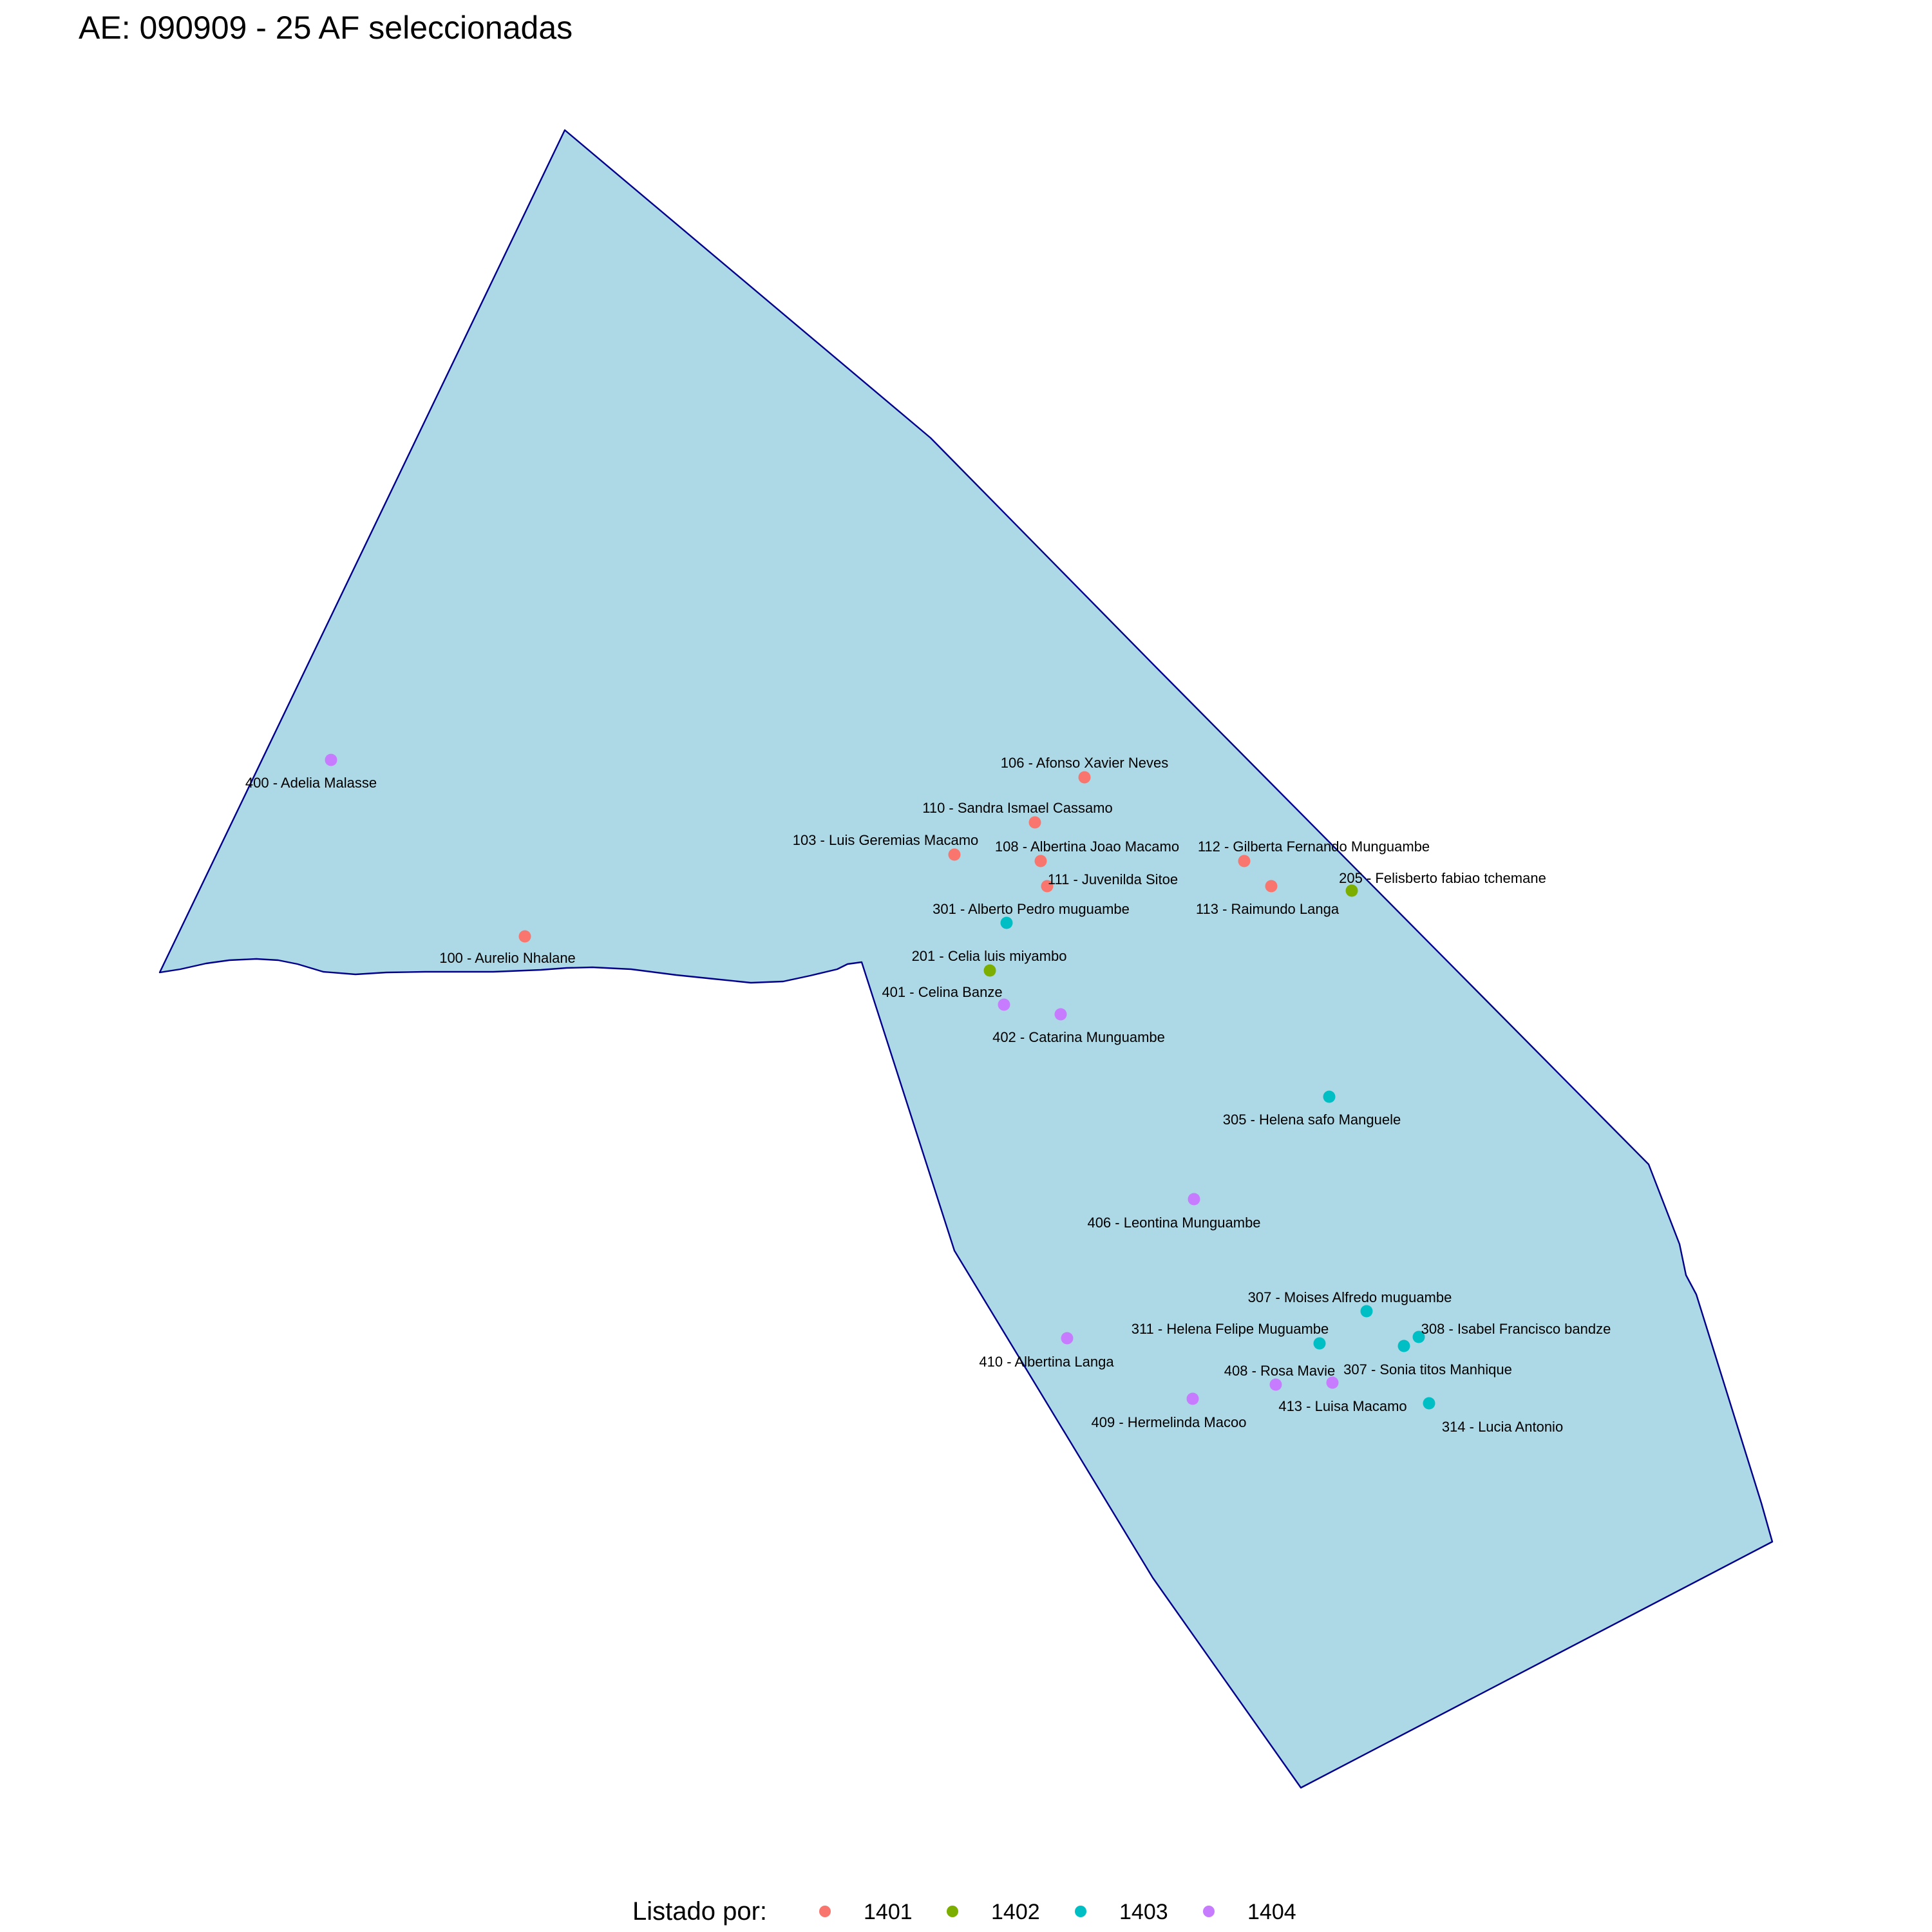  Describe the element at coordinates (1046, 1362) in the screenshot. I see `household-label: 410 - Albertina Langa` at that location.